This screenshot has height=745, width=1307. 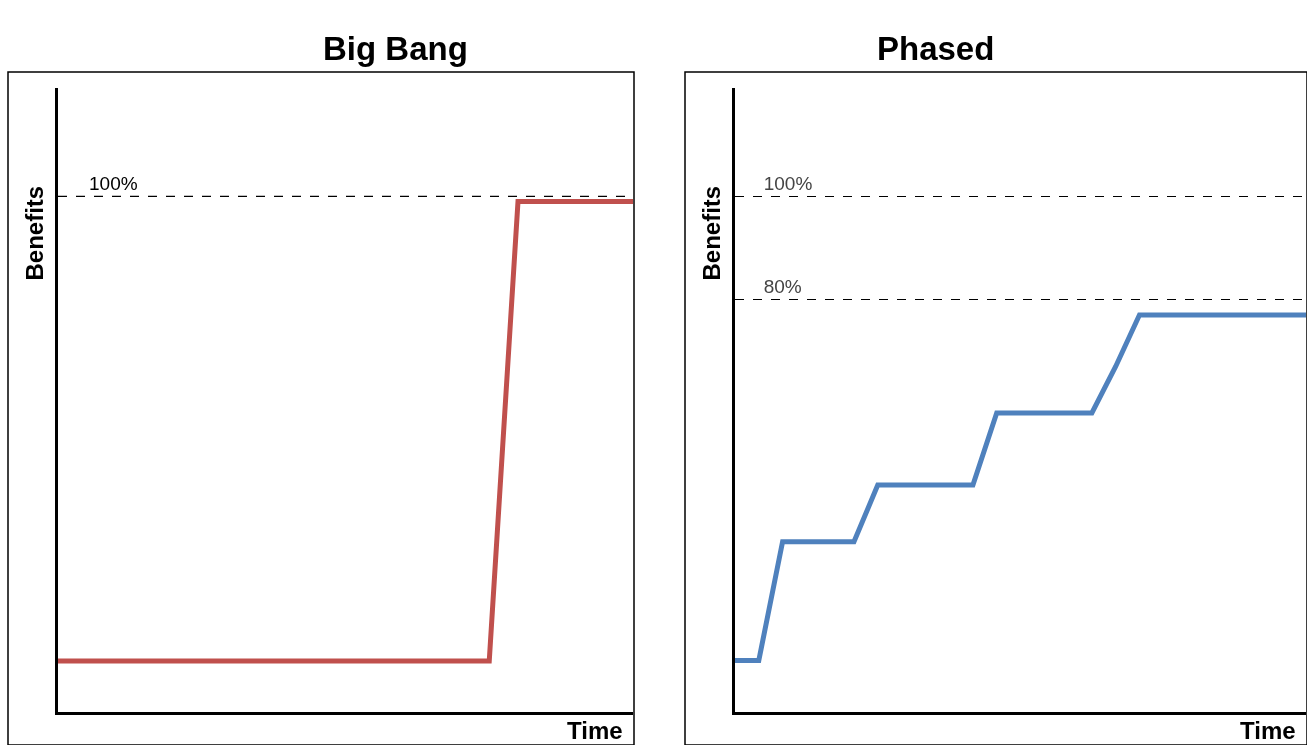 I want to click on text: 100%, so click(x=113, y=183).